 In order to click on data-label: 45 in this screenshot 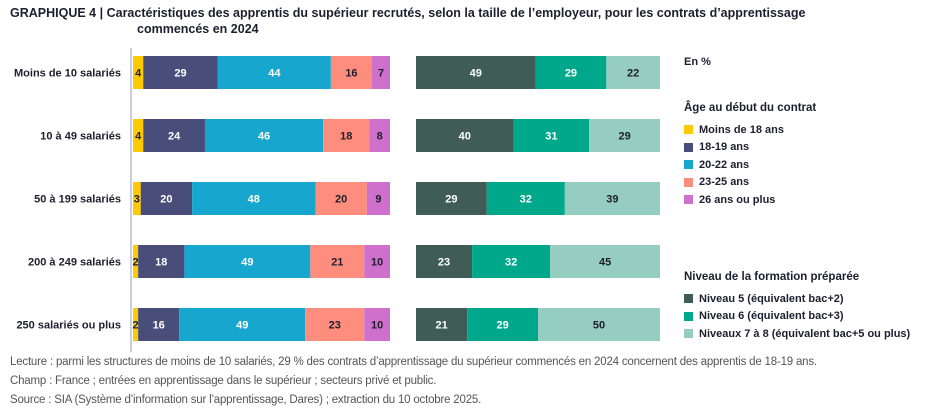, I will do `click(605, 263)`.